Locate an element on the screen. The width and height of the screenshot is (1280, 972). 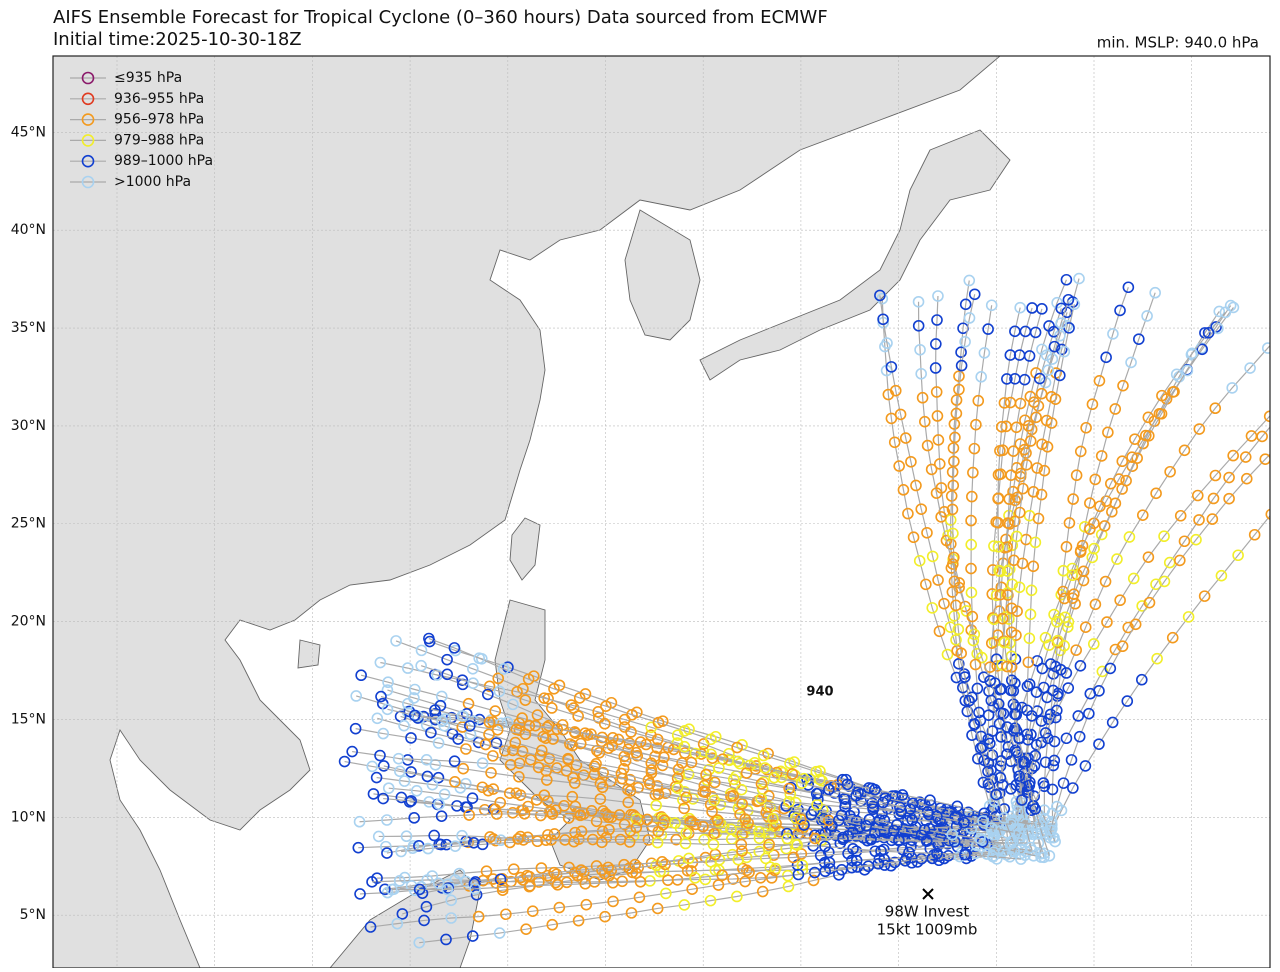
legend-label: 979–988 hPa is located at coordinates (159, 140).